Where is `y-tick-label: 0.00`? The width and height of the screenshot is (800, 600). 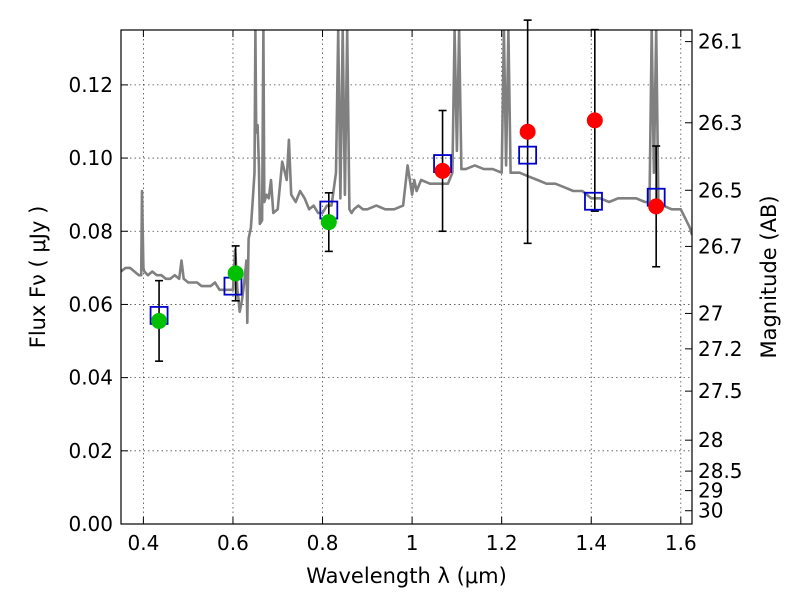
y-tick-label: 0.00 is located at coordinates (90, 524).